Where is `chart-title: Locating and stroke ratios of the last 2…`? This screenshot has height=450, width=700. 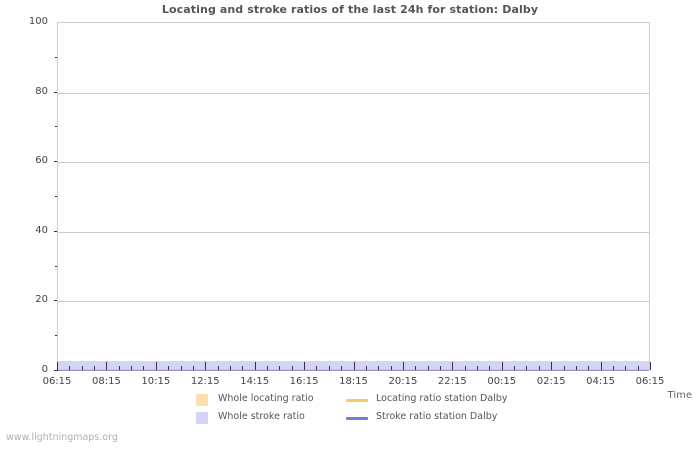
chart-title: Locating and stroke ratios of the last 2… is located at coordinates (350, 9).